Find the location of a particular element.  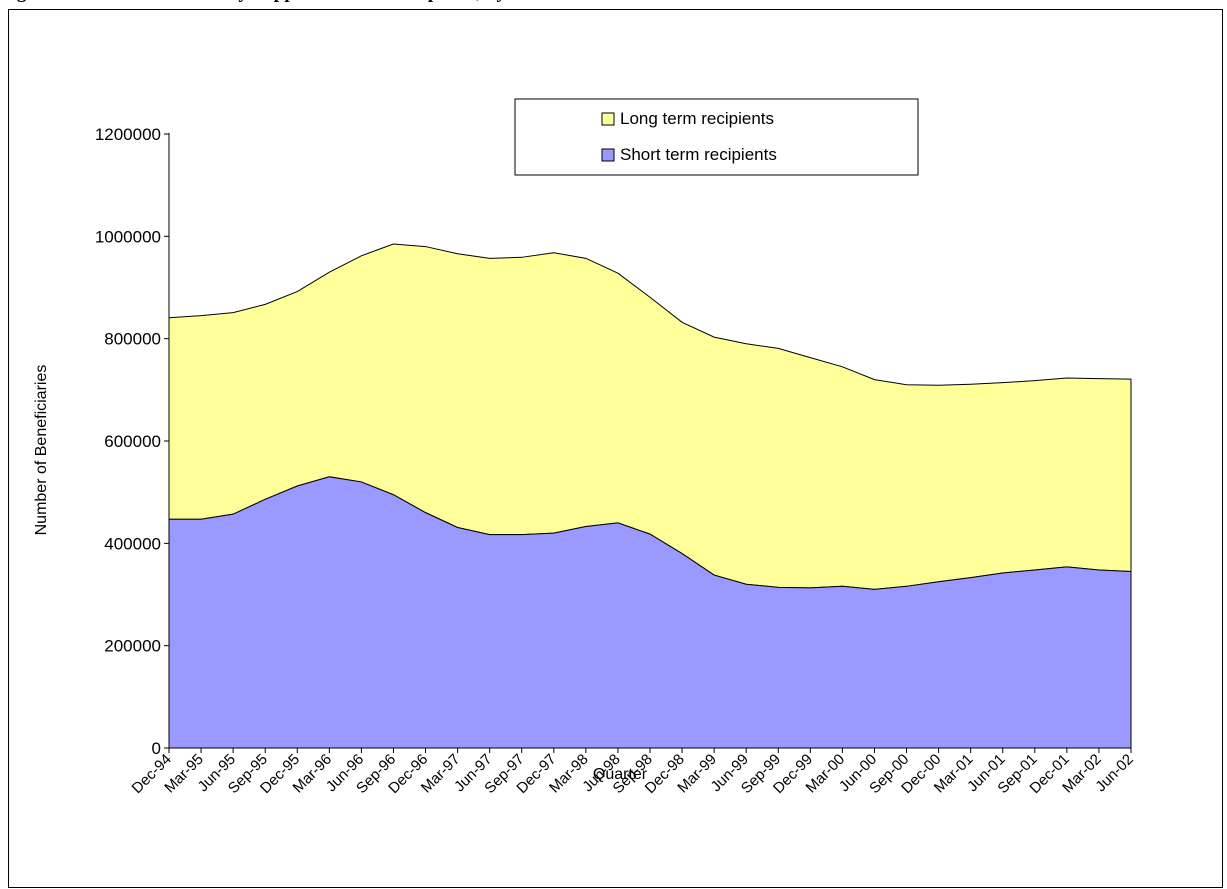

legend-box is located at coordinates (716, 137).